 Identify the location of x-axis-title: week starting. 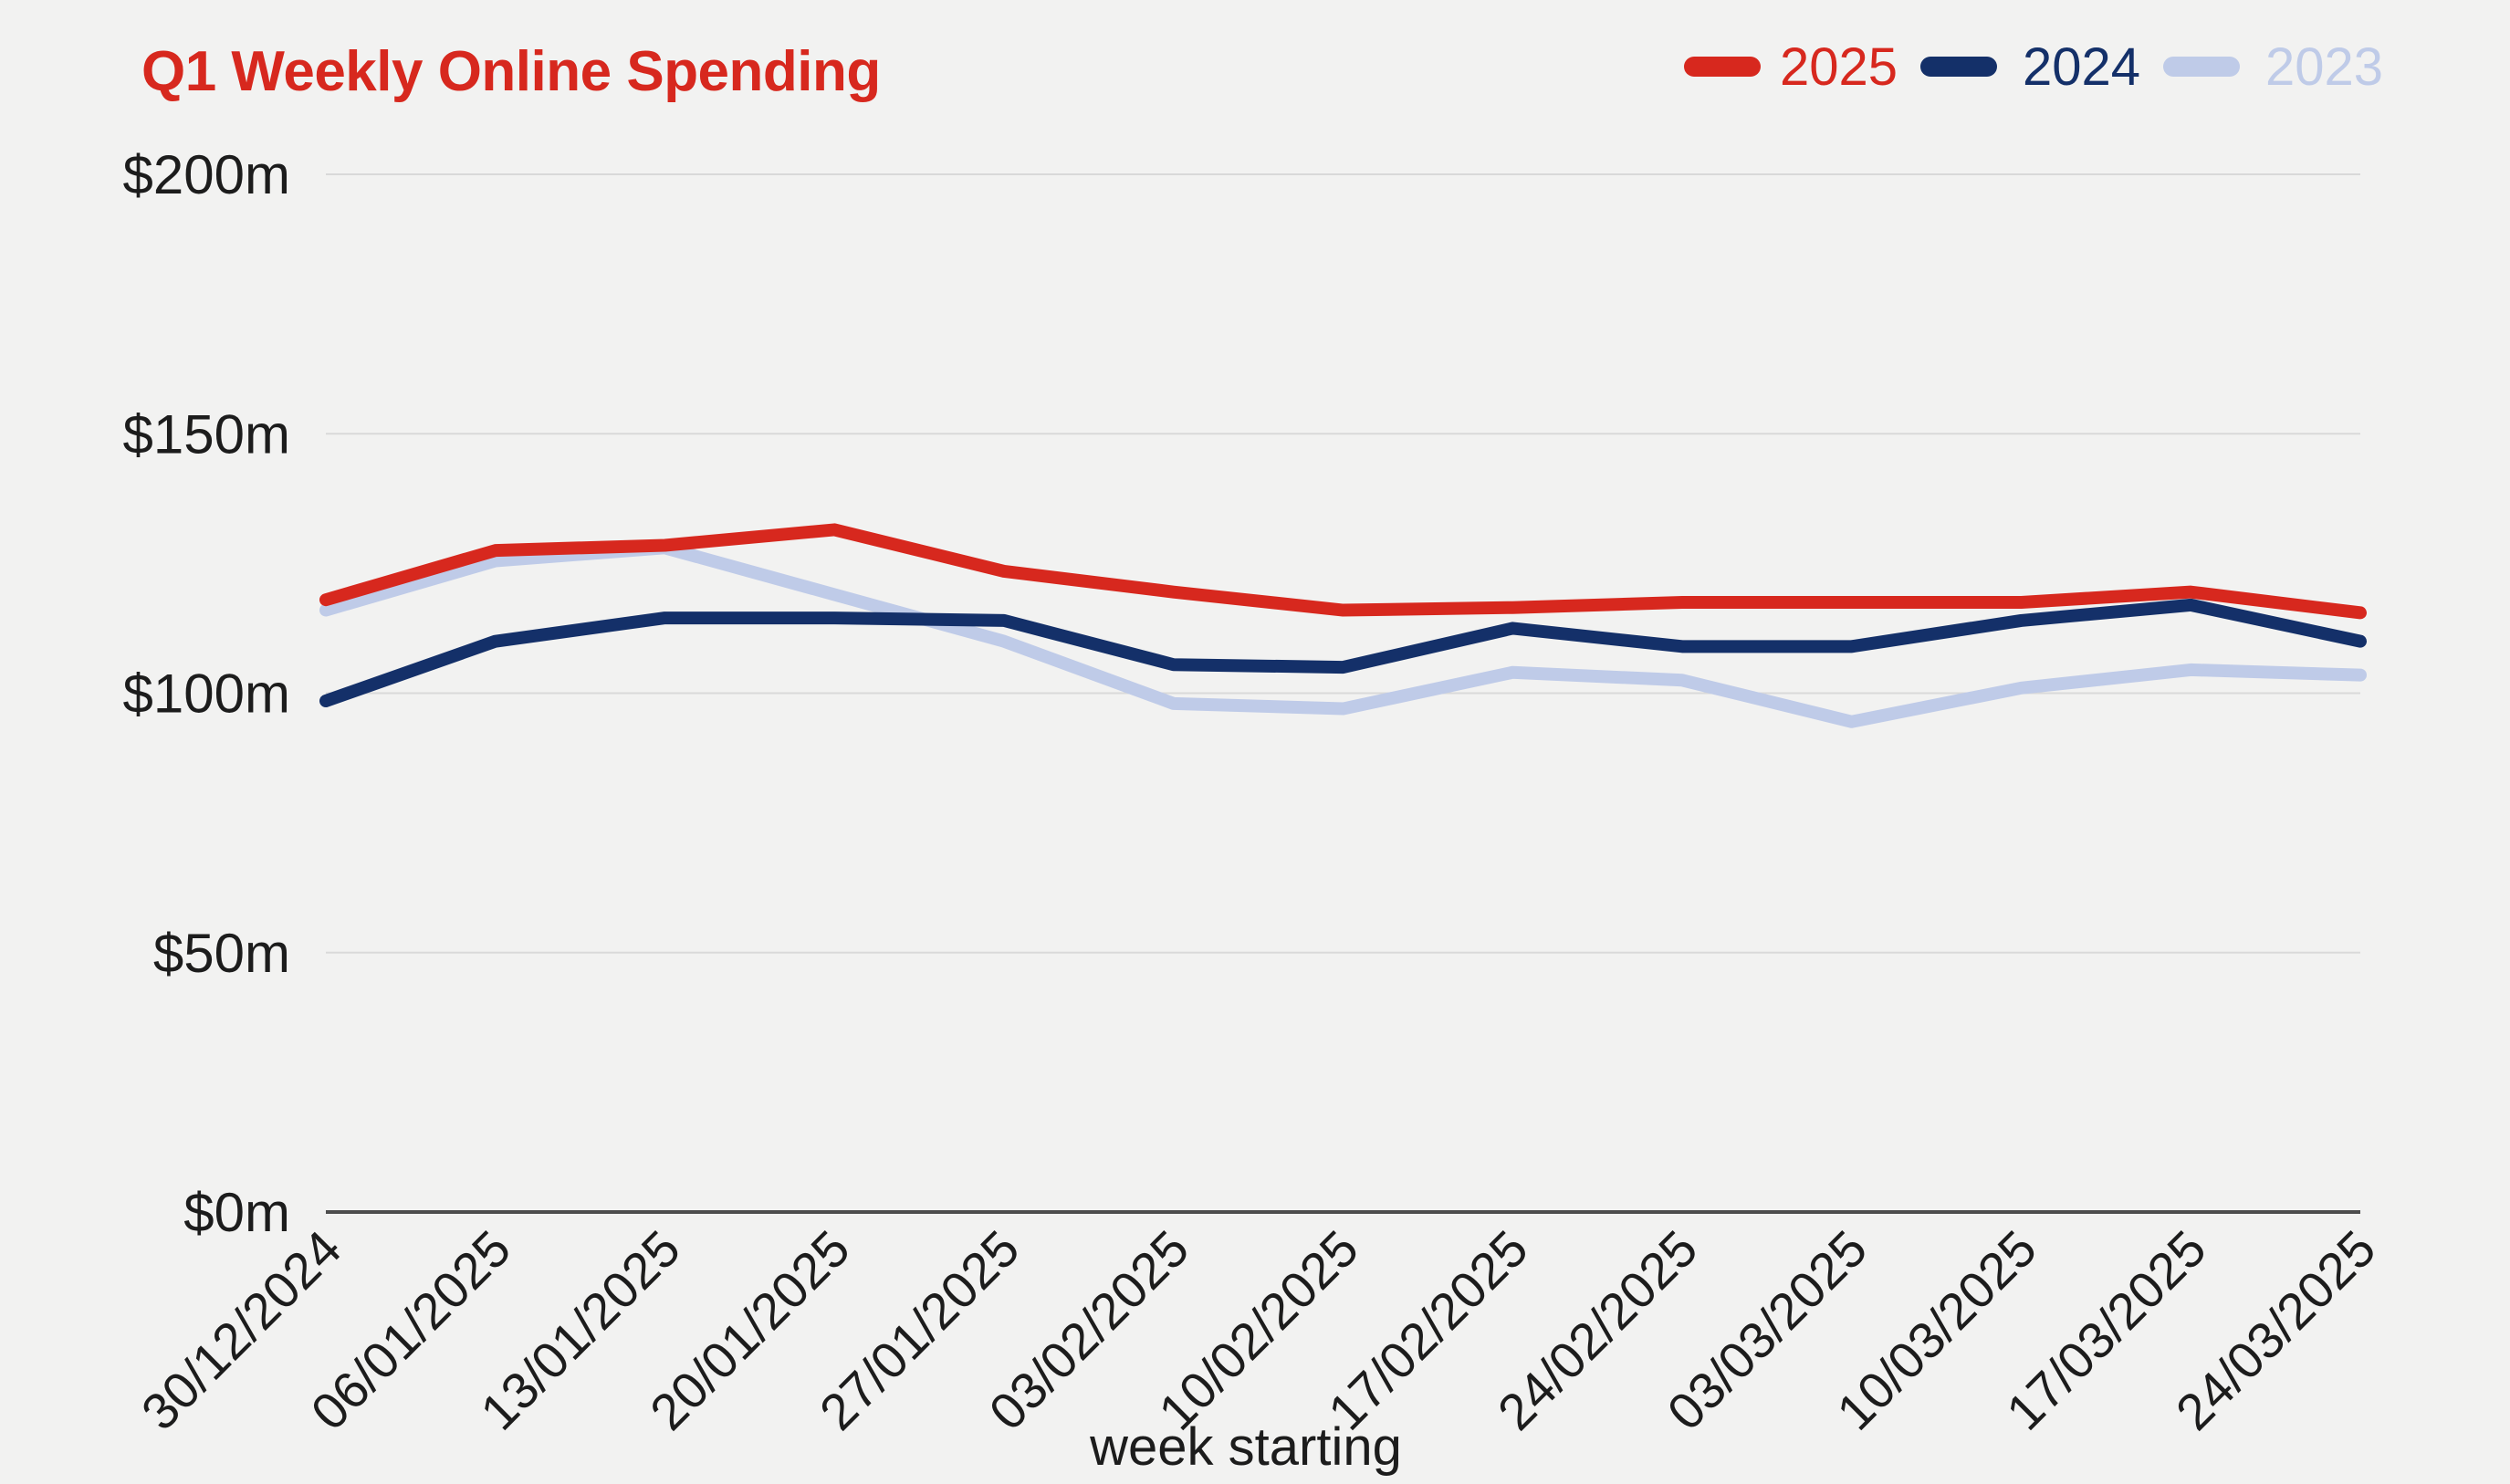
(1245, 1447).